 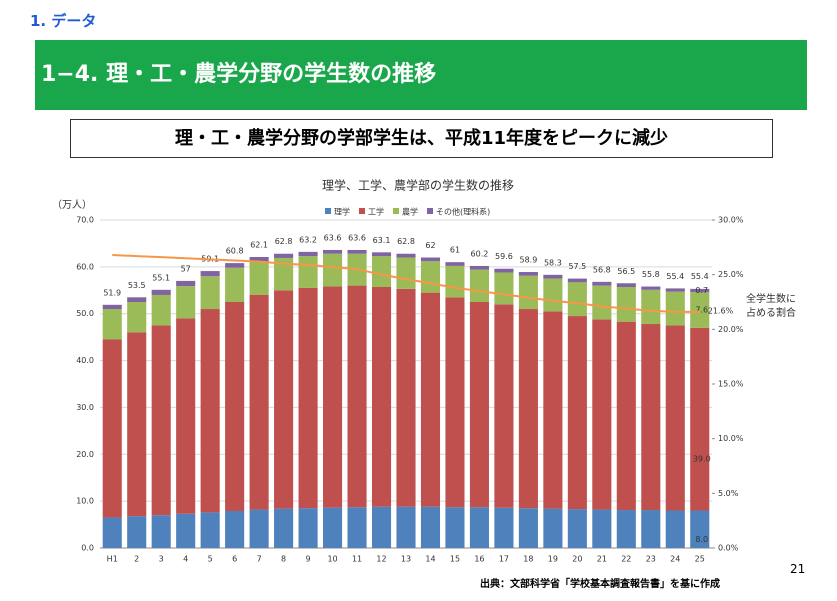 I want to click on x-tick-label: H1, so click(x=112, y=559).